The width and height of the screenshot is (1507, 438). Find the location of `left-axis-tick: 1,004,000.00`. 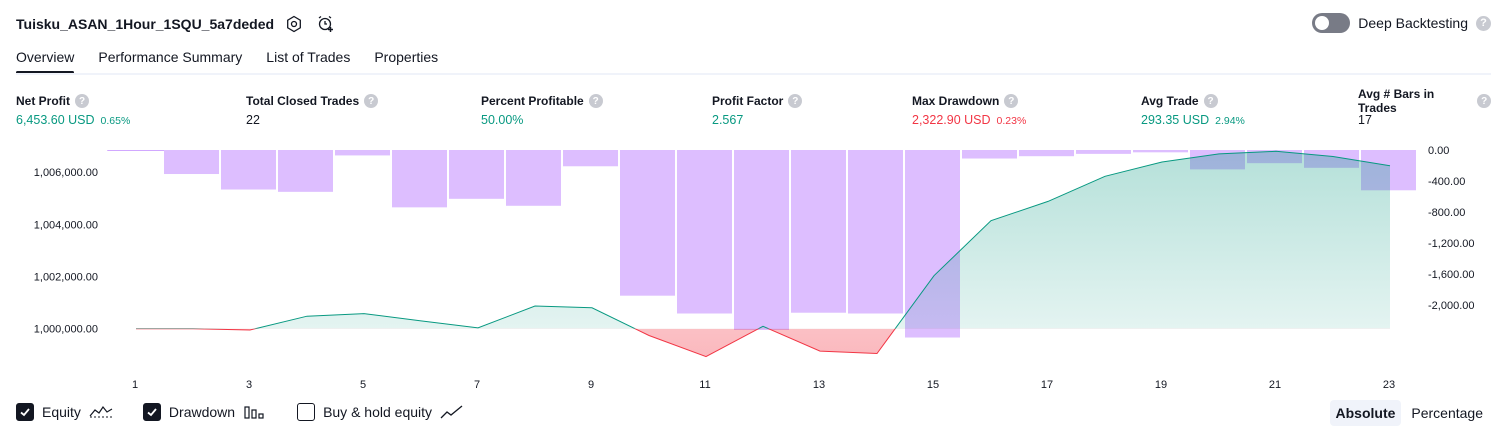

left-axis-tick: 1,004,000.00 is located at coordinates (66, 225).